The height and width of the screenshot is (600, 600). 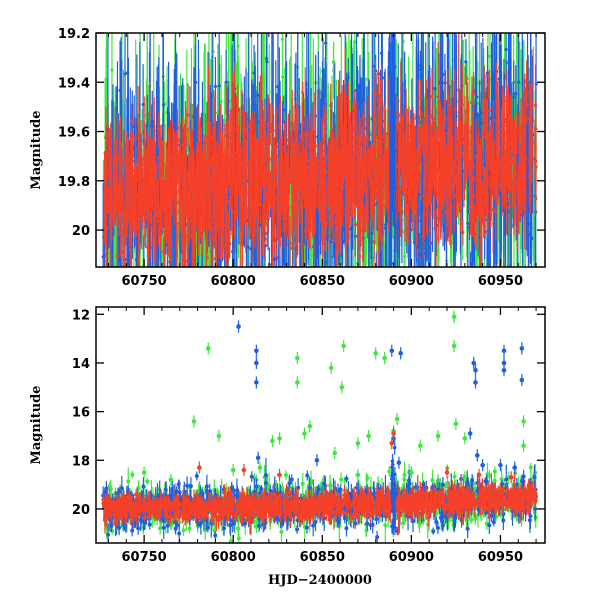 I want to click on top-y-axis-label: Magnitude, so click(x=36, y=149).